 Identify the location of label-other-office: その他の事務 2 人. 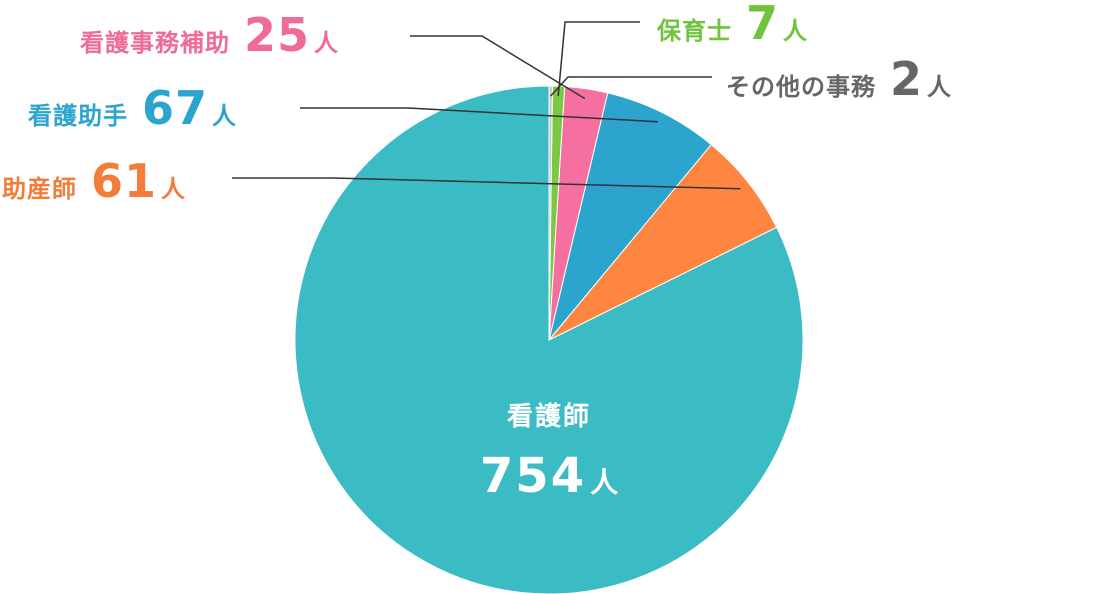
(838, 79).